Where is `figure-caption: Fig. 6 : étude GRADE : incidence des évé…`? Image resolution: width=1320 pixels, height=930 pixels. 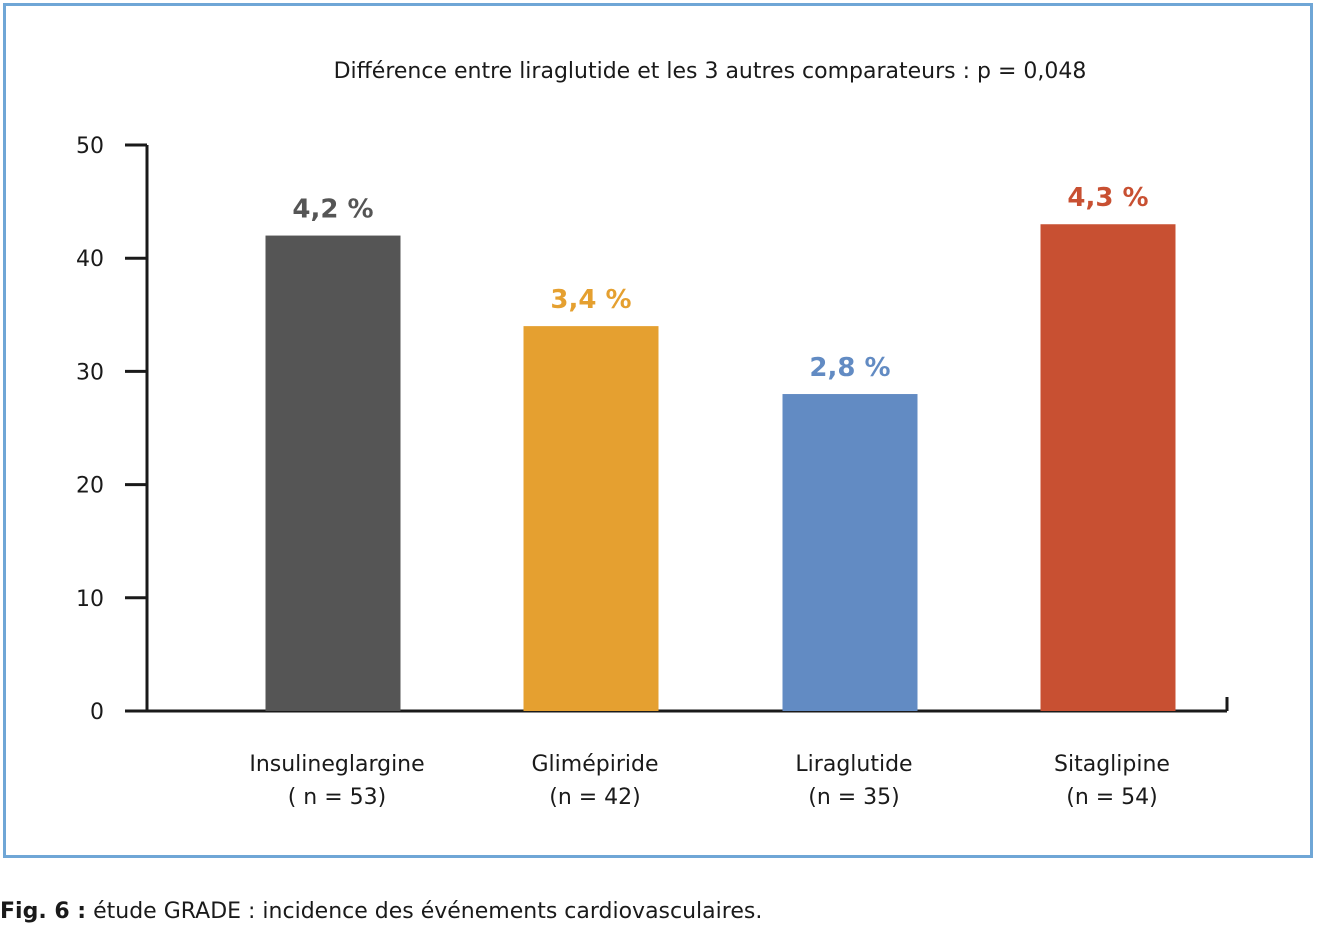
figure-caption: Fig. 6 : étude GRADE : incidence des évé… is located at coordinates (381, 911).